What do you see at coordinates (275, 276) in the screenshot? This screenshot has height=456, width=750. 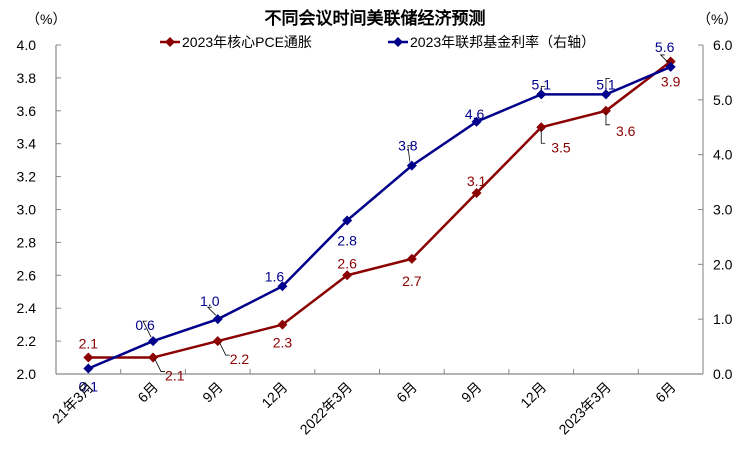 I see `fed-rate-data-label: 1.6` at bounding box center [275, 276].